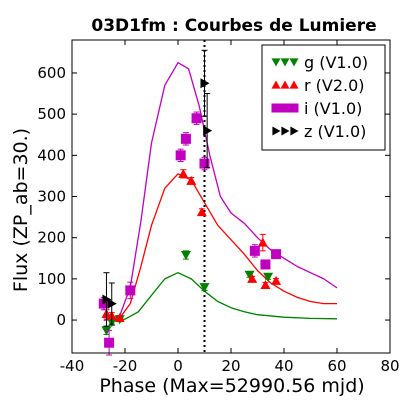  Describe the element at coordinates (230, 366) in the screenshot. I see `x-tick-label: 20` at that location.